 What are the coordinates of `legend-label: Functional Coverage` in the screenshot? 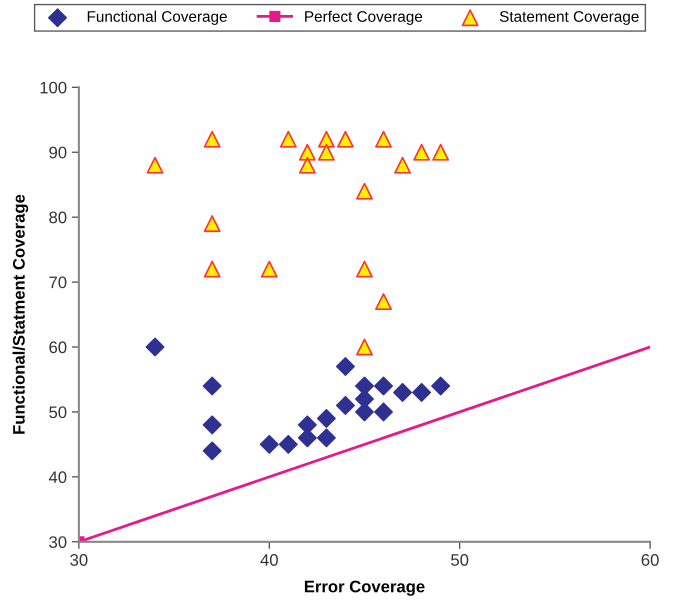 It's located at (157, 17).